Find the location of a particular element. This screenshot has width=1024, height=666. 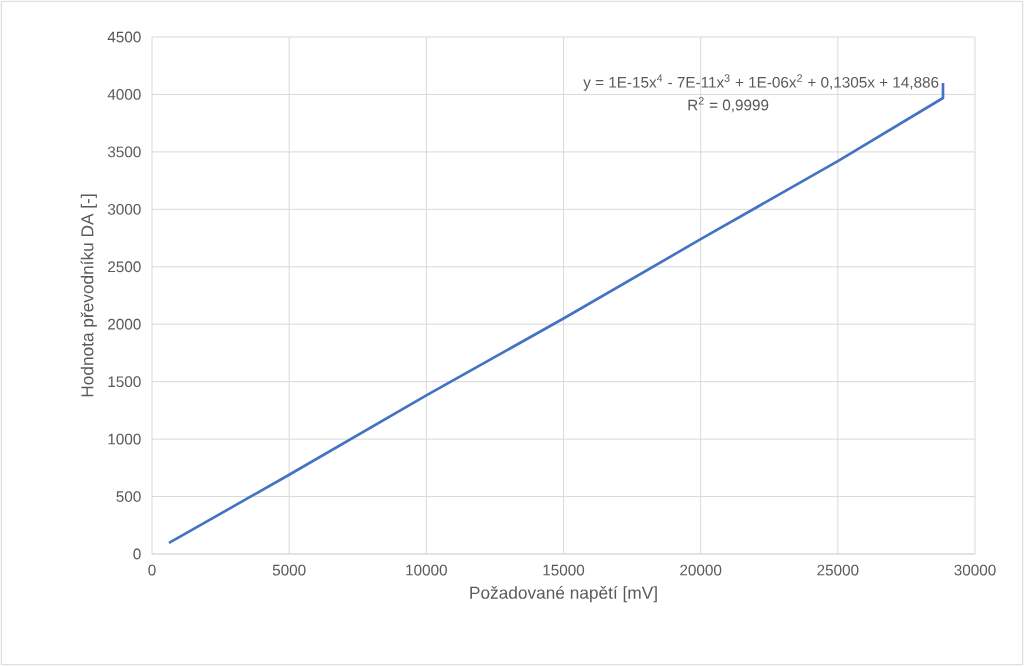

x-tick-label: 10000 is located at coordinates (426, 570).